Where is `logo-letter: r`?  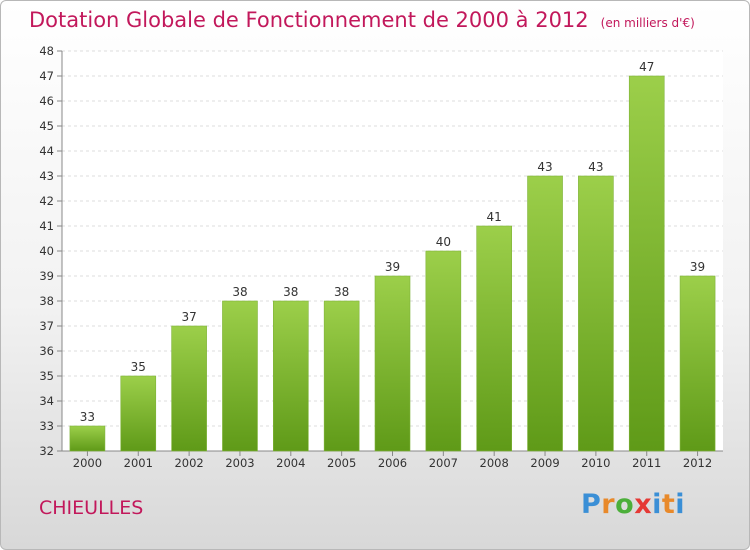
logo-letter: r is located at coordinates (608, 504).